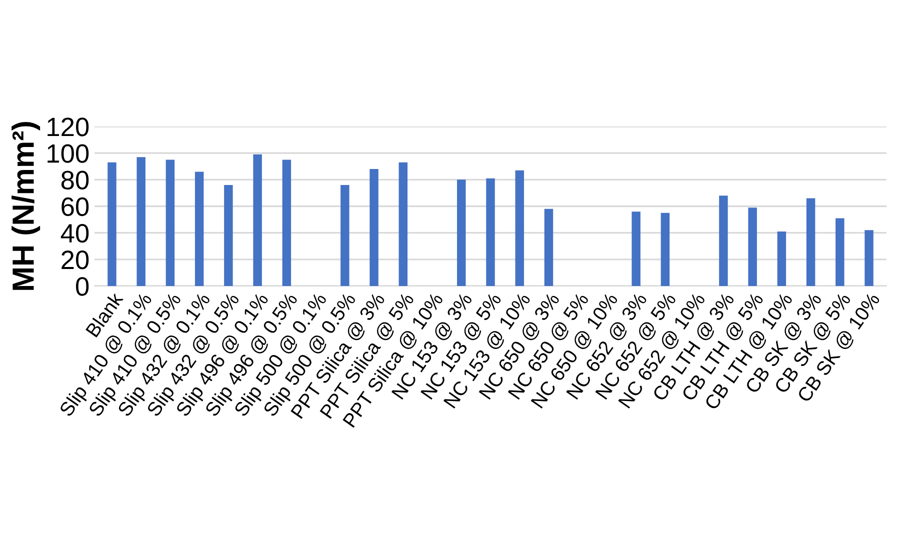 The image size is (900, 550). I want to click on y-tick-label: 120, so click(68, 127).